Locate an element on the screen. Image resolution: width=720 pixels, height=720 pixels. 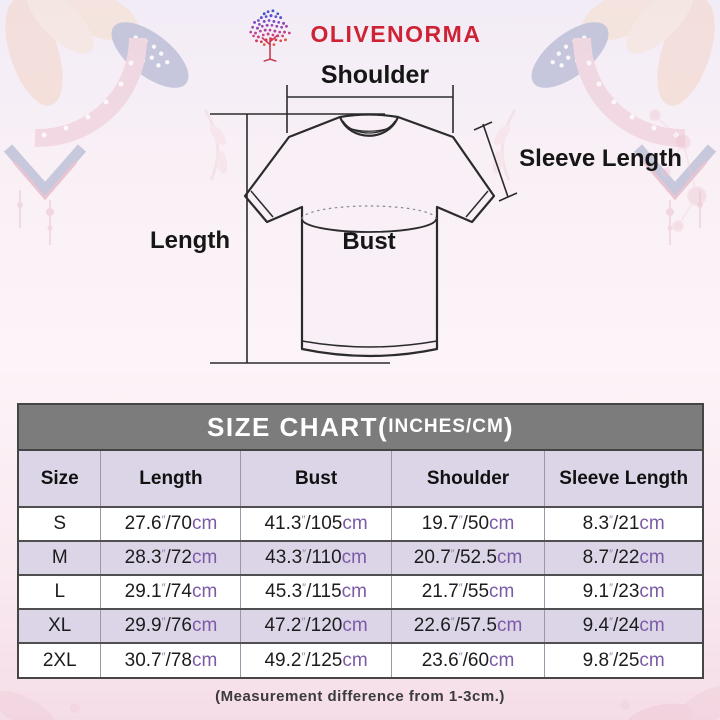
cell-size: S is located at coordinates (60, 523).